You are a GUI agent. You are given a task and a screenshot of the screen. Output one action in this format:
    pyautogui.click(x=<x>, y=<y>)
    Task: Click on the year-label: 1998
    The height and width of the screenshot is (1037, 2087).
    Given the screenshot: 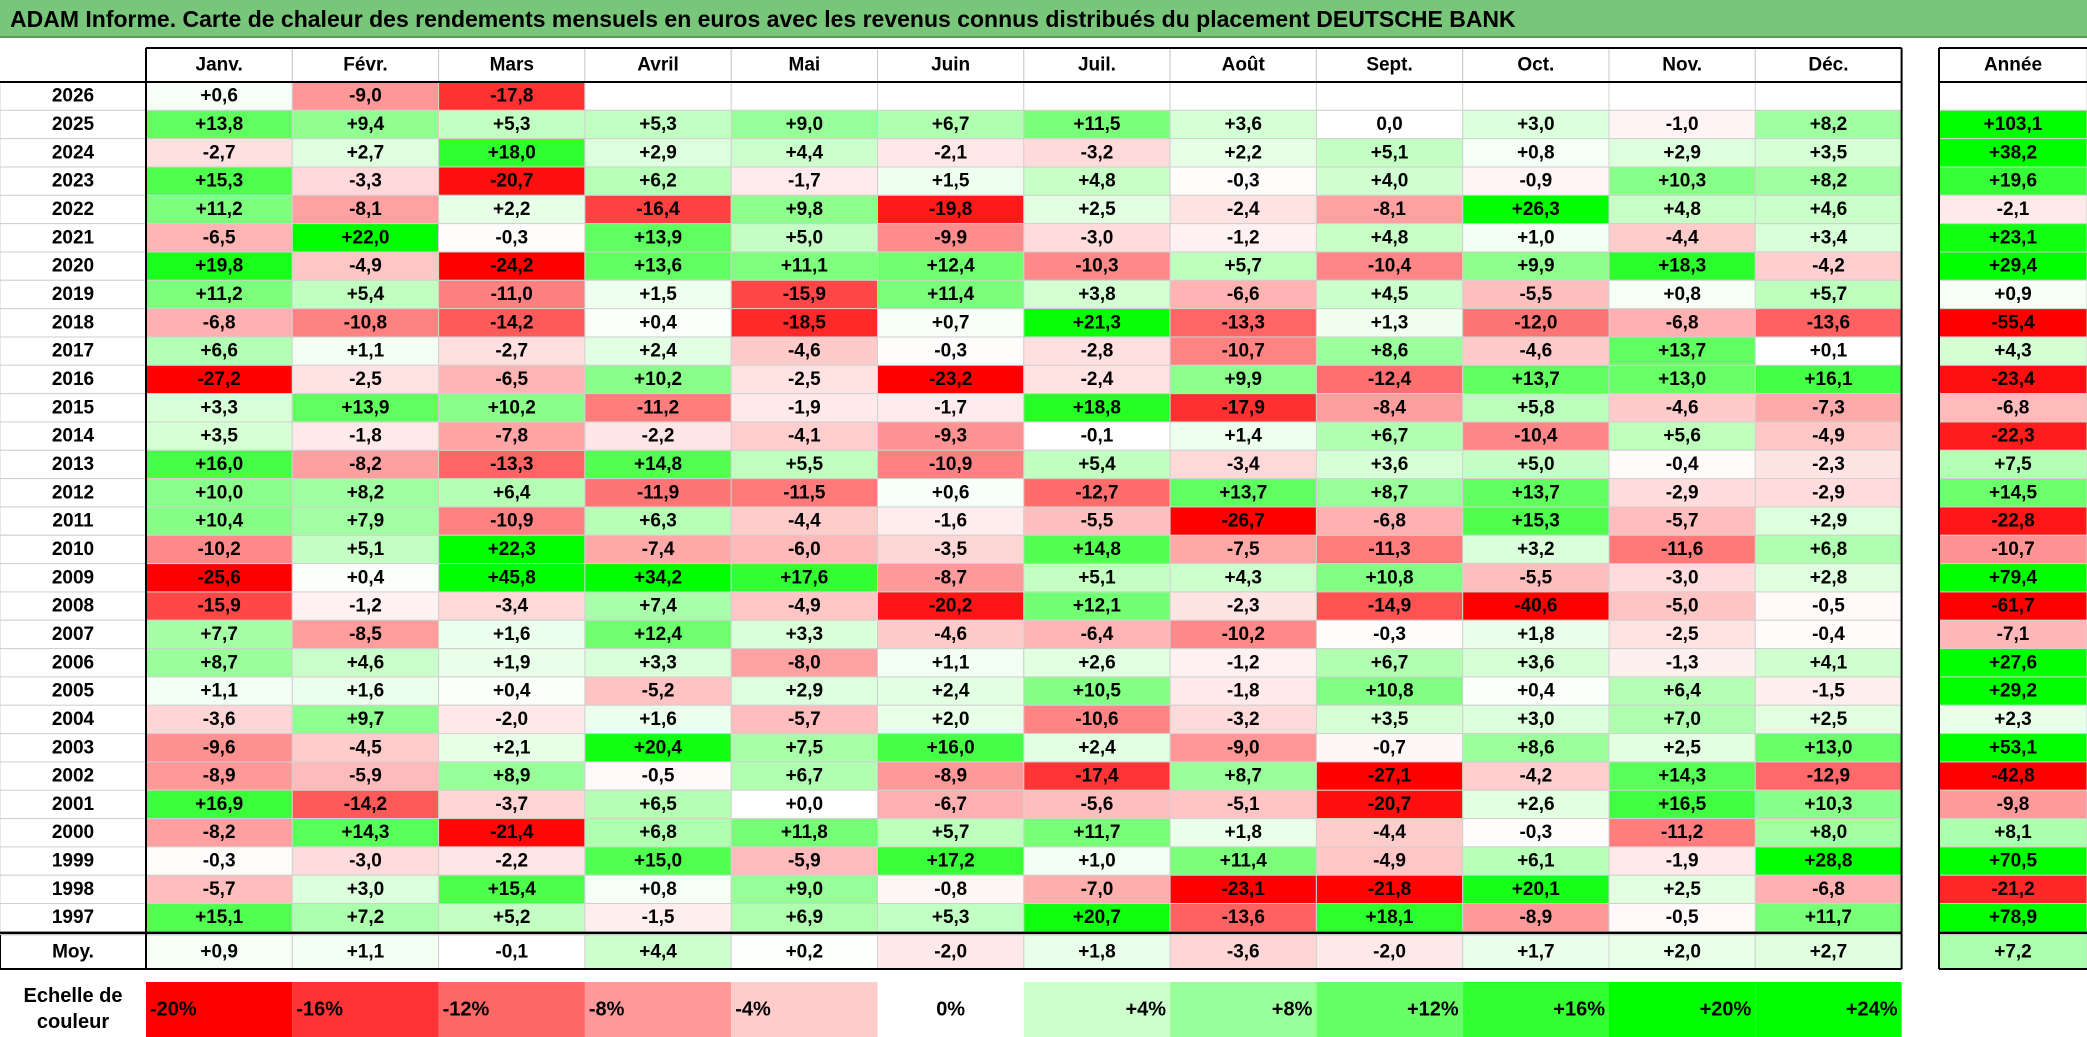 What is the action you would take?
    pyautogui.click(x=73, y=889)
    